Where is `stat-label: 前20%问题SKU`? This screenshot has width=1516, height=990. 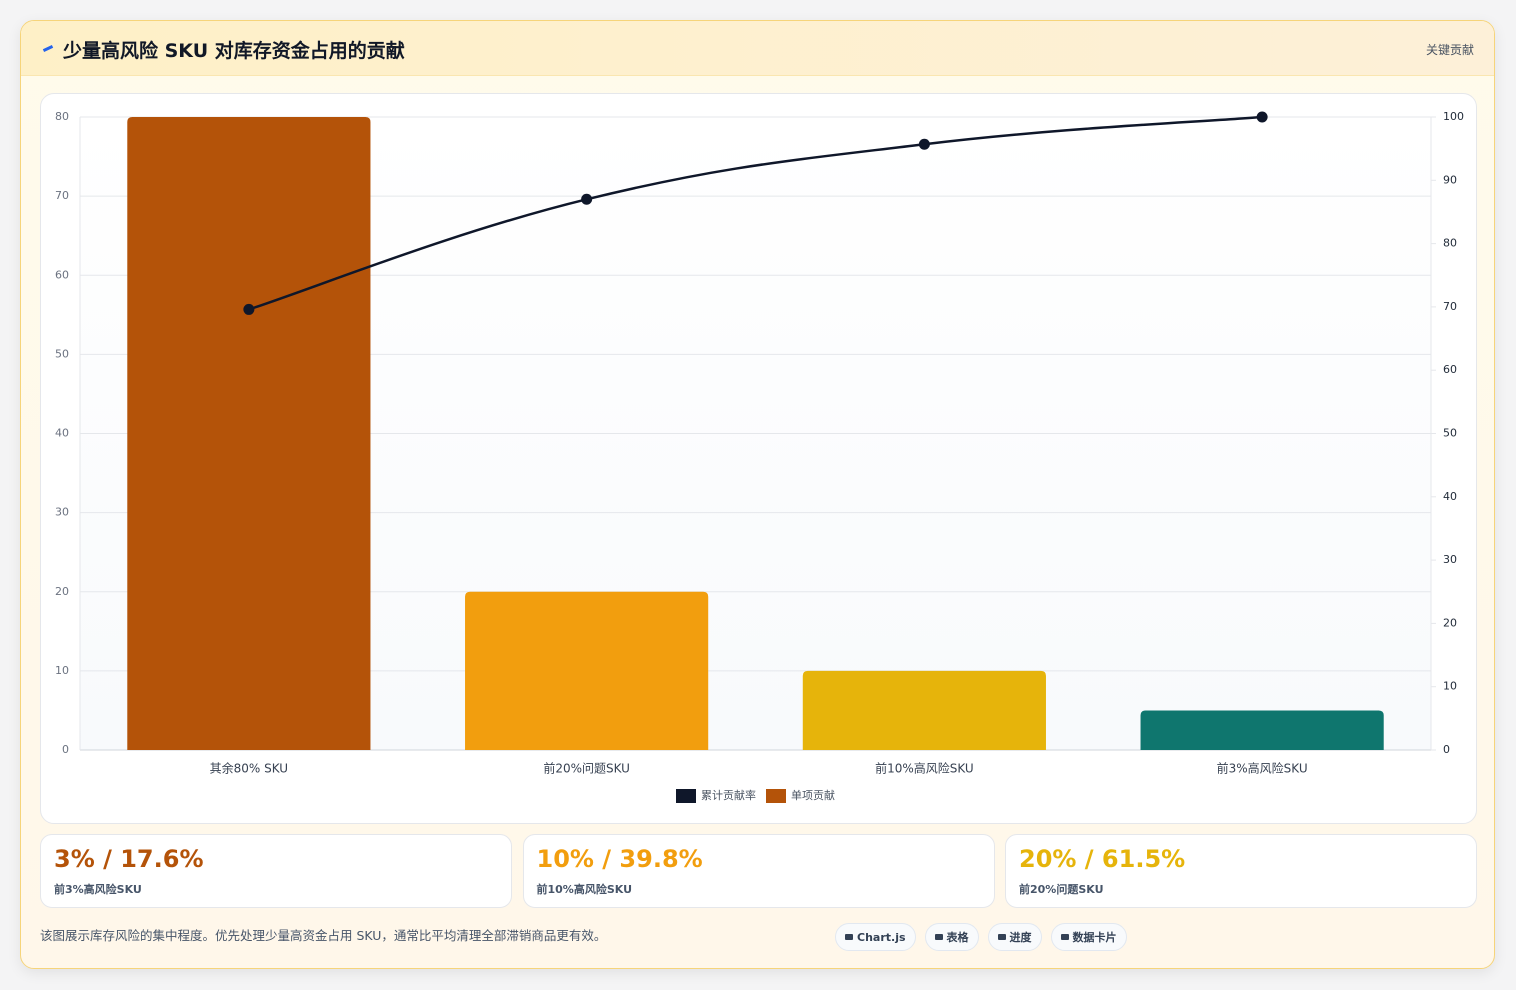
stat-label: 前20%问题SKU is located at coordinates (1061, 889).